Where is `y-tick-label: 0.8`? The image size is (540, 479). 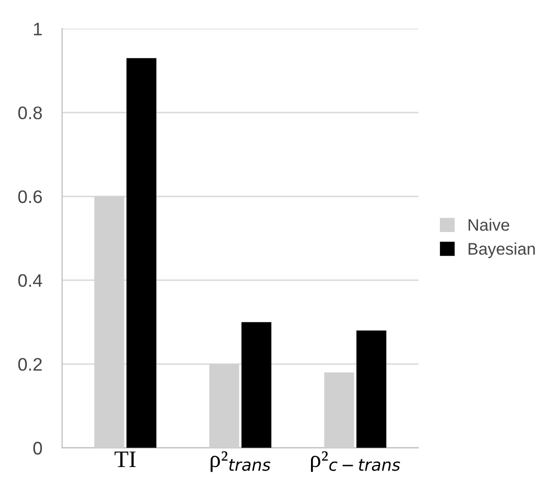 y-tick-label: 0.8 is located at coordinates (30, 113).